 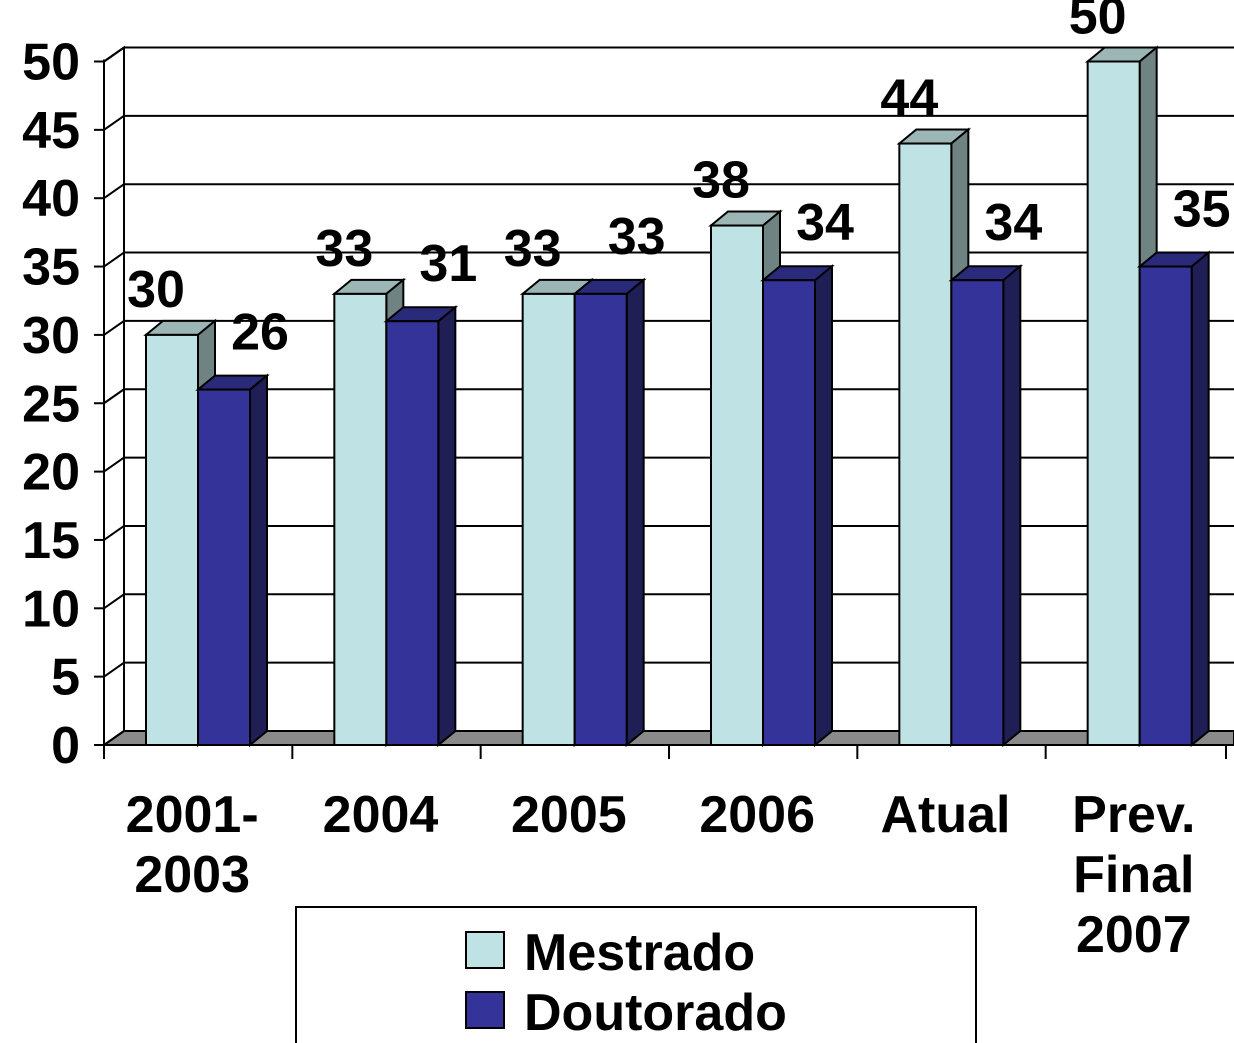 What do you see at coordinates (757, 815) in the screenshot?
I see `x-tick-label: 2006` at bounding box center [757, 815].